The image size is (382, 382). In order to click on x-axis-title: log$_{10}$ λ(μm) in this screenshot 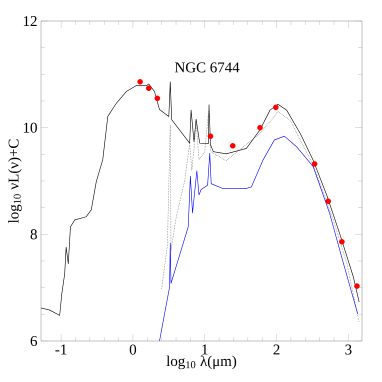, I will do `click(201, 362)`.